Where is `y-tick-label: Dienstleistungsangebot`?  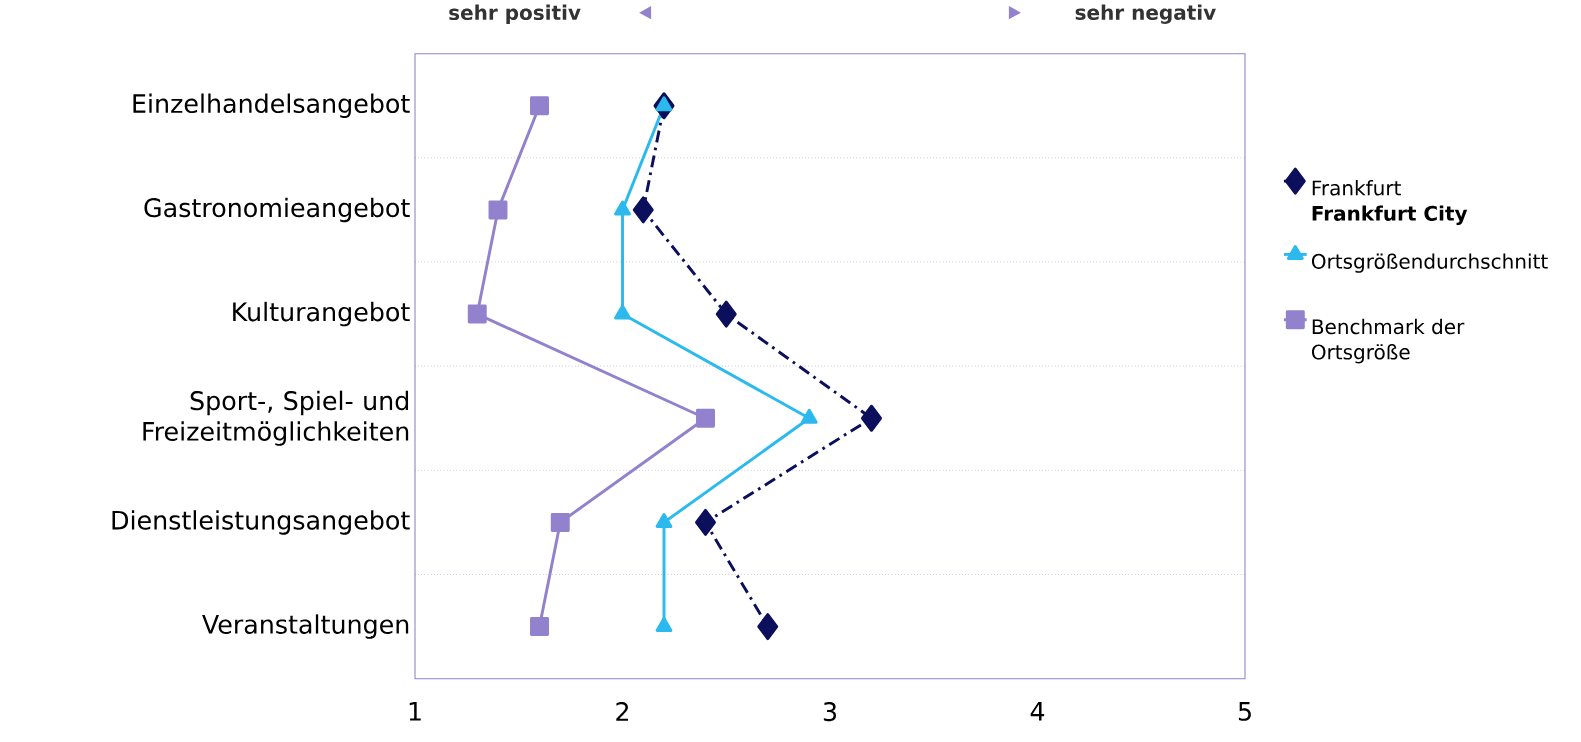
y-tick-label: Dienstleistungsangebot is located at coordinates (261, 522).